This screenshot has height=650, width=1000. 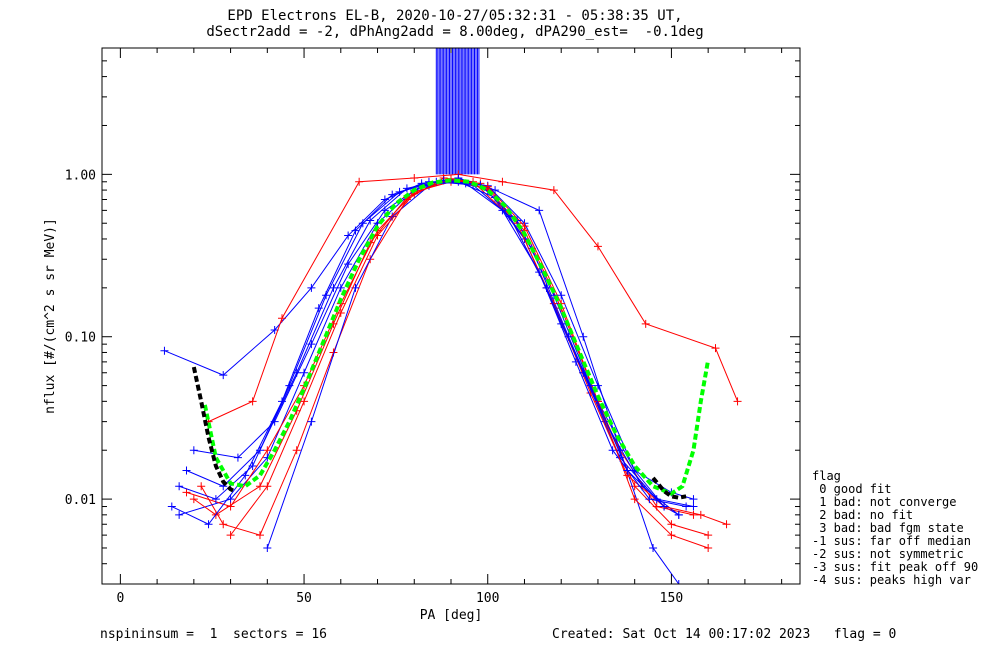 I want to click on x-tick-label: 150, so click(x=671, y=598).